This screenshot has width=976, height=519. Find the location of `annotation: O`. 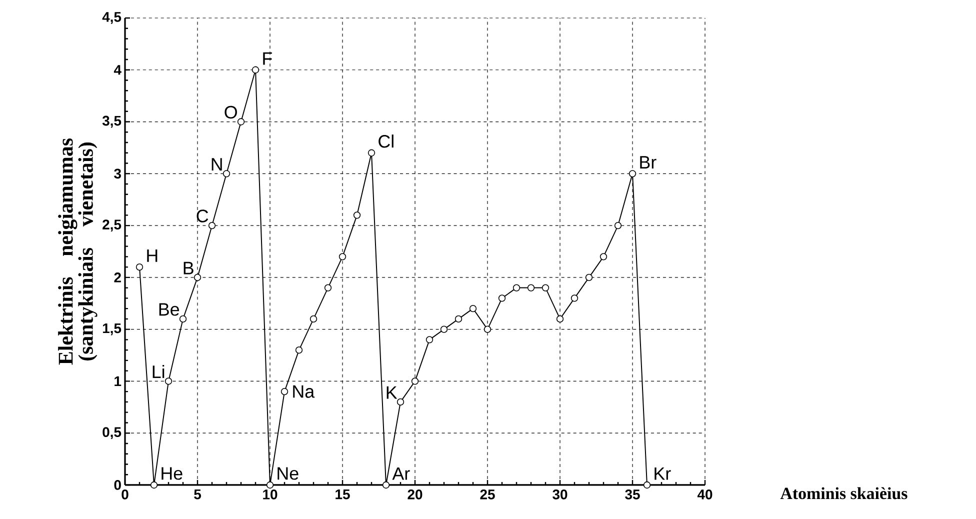

annotation: O is located at coordinates (230, 112).